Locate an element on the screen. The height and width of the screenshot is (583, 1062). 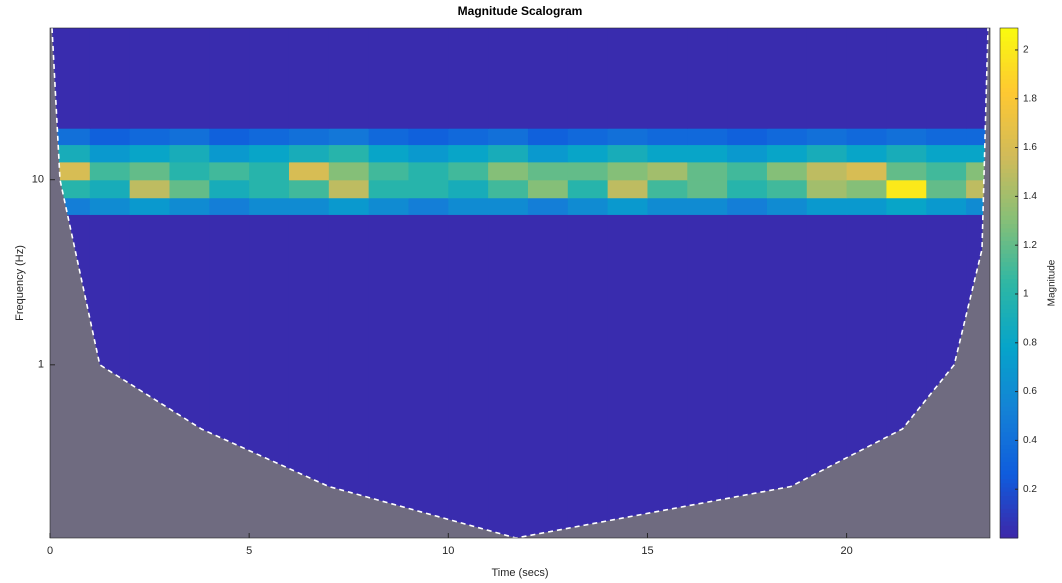
colorbar-tick-label: 0.4 is located at coordinates (1030, 440).